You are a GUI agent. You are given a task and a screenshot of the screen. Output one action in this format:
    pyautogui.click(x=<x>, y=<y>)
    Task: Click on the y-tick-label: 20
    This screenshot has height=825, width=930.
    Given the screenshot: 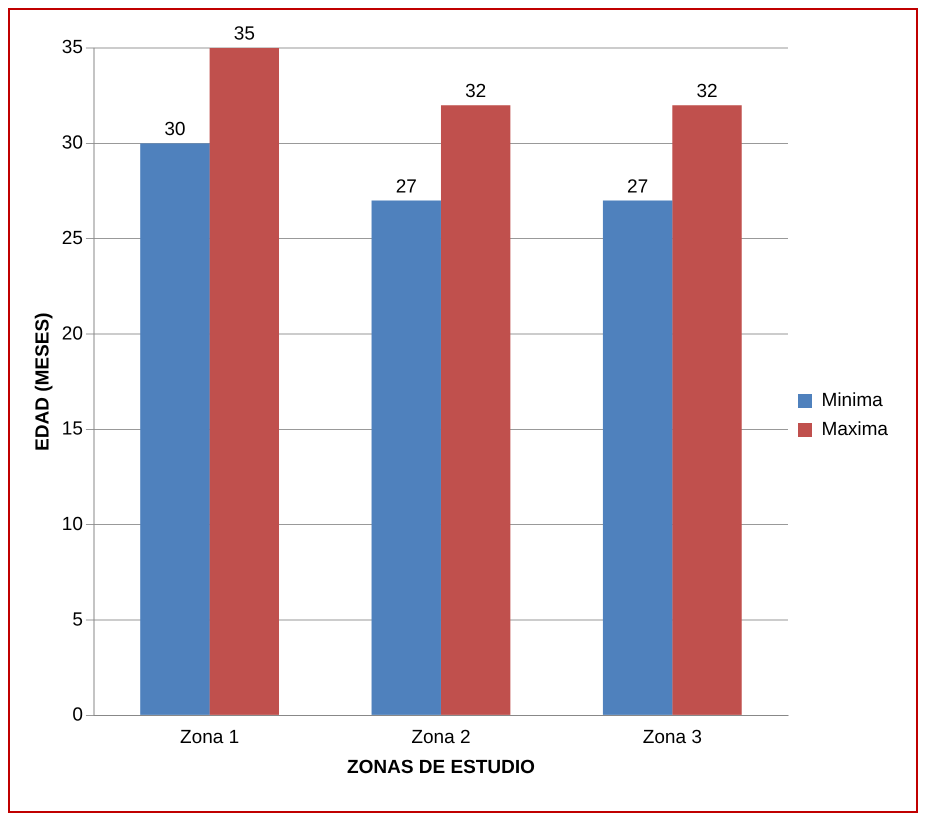 What is the action you would take?
    pyautogui.click(x=72, y=333)
    